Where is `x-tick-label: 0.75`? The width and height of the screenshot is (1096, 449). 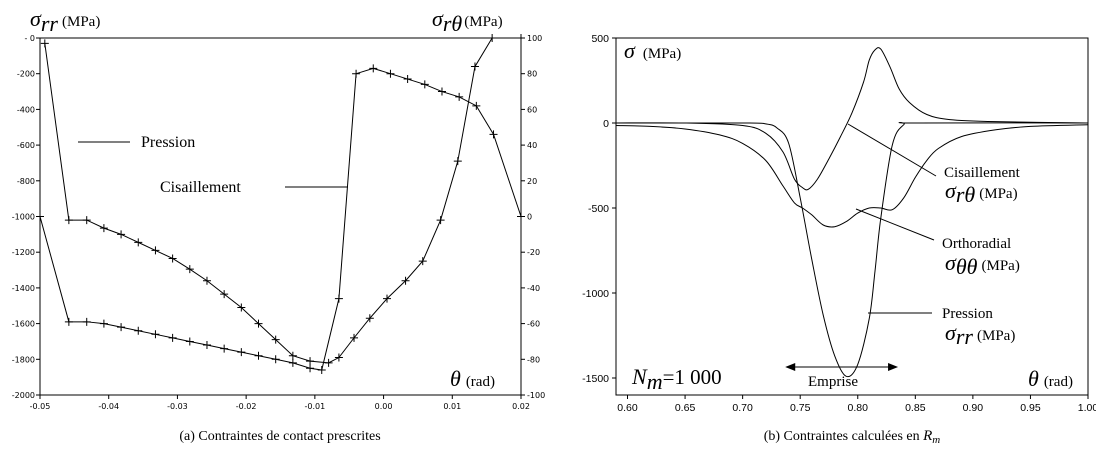
x-tick-label: 0.75 is located at coordinates (800, 408).